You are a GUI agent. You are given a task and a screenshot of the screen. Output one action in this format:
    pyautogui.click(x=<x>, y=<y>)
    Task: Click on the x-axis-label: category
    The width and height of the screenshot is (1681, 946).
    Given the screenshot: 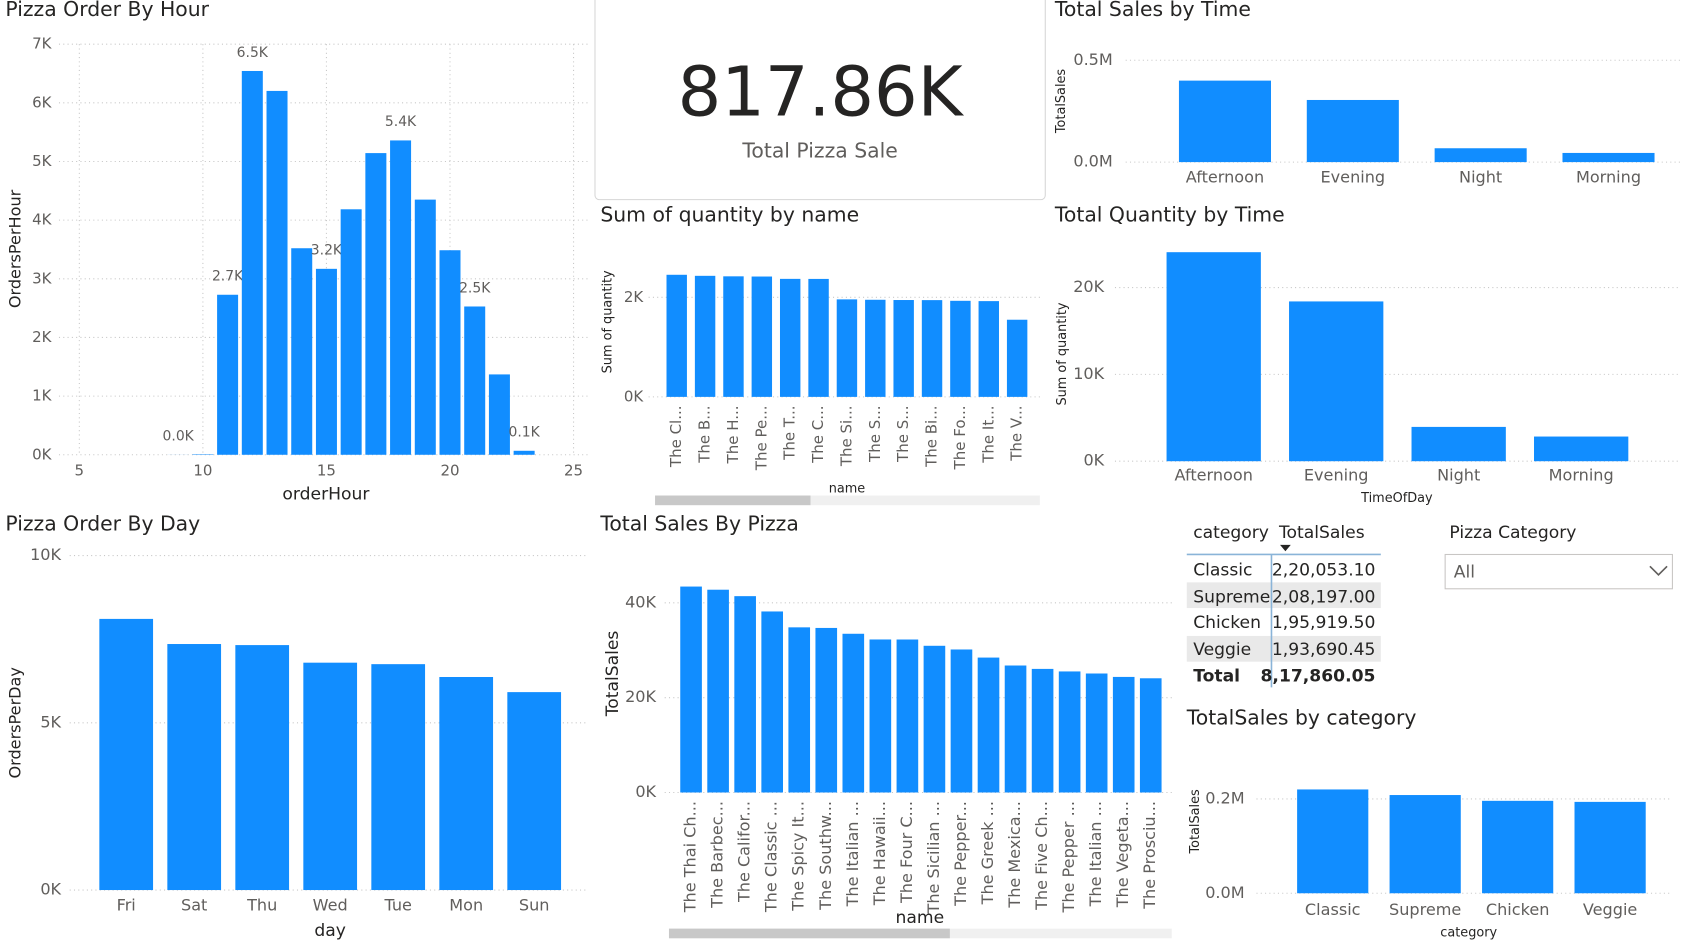 What is the action you would take?
    pyautogui.click(x=1468, y=932)
    